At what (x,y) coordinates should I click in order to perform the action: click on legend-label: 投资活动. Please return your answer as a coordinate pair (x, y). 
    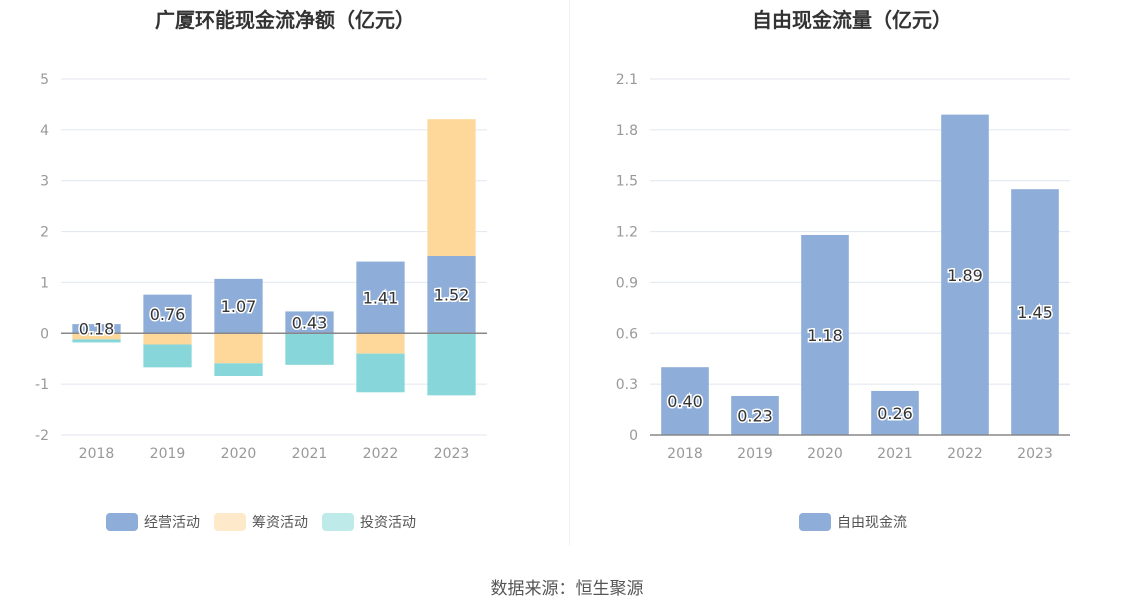
    Looking at the image, I should click on (388, 523).